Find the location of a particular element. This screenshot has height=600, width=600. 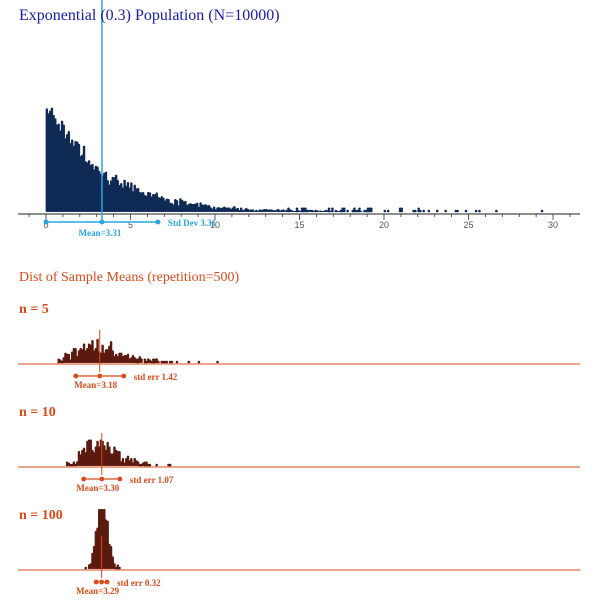

population-dot-plot is located at coordinates (294, 160).